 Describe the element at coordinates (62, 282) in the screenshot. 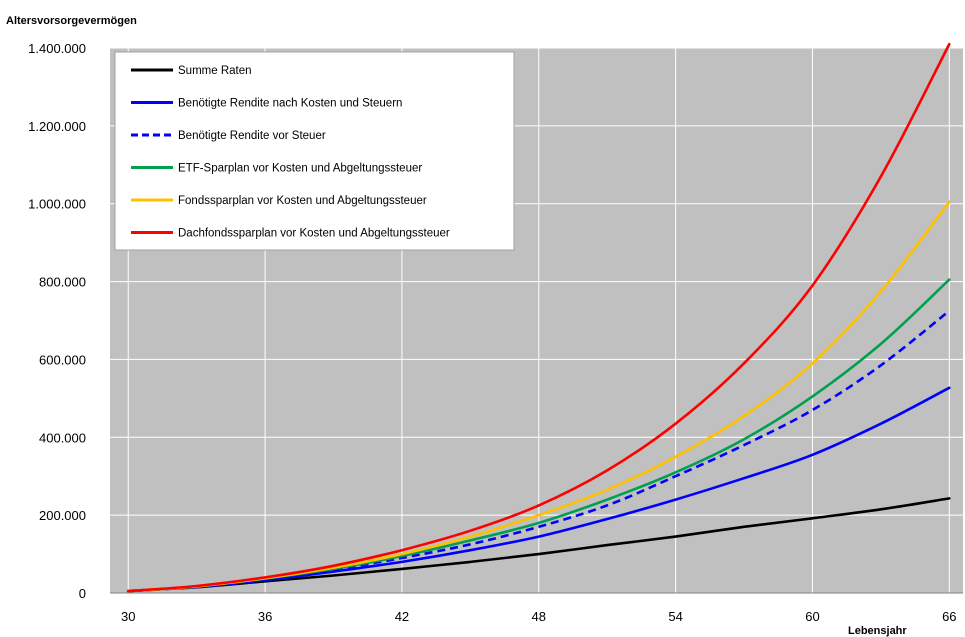

I see `y-tick-label: 800.000` at that location.